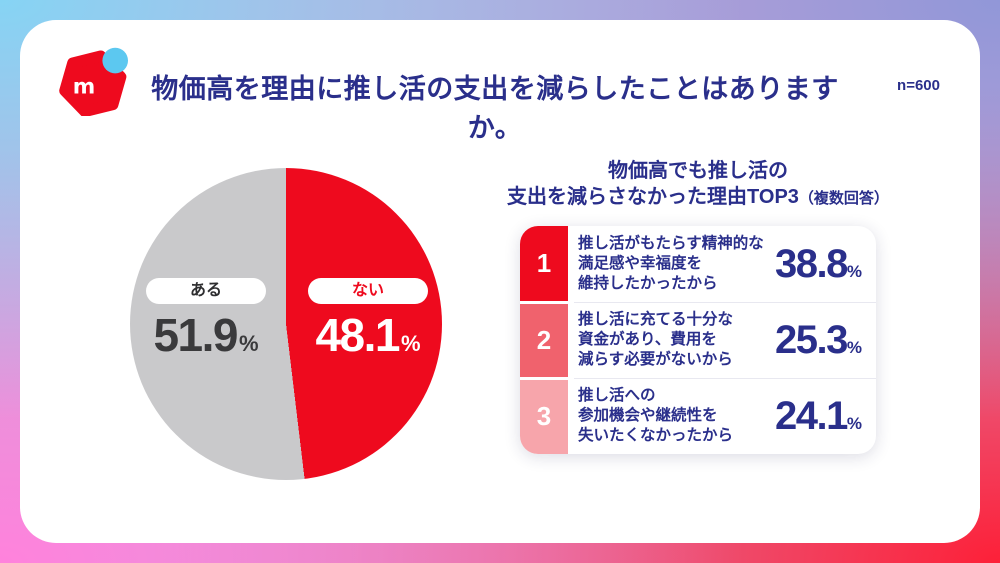 This screenshot has height=563, width=1000. I want to click on logo-blue-dot, so click(115, 60).